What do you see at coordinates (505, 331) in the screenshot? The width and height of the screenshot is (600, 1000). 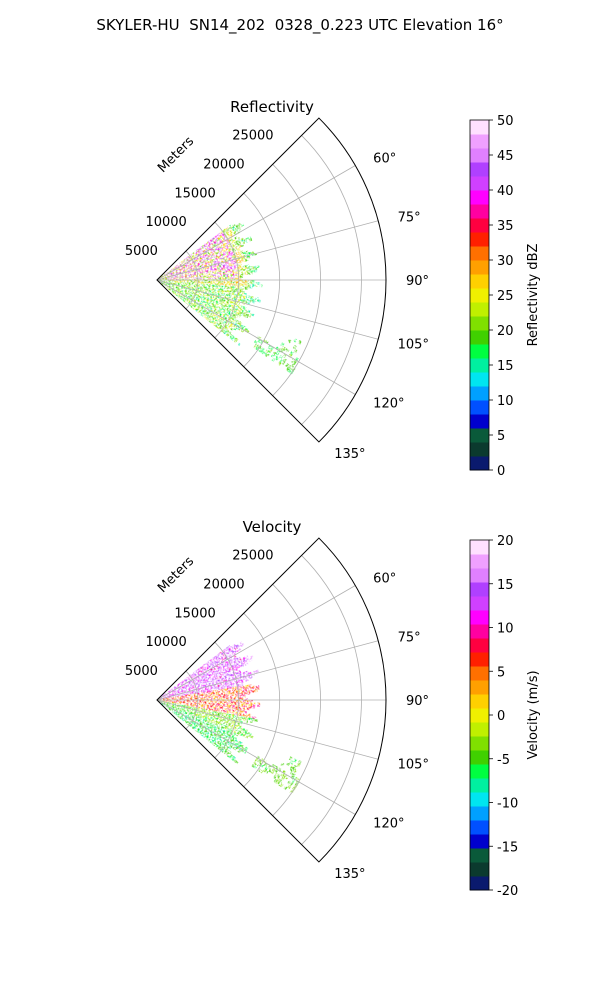 I see `colorbar-tick-label: 20` at bounding box center [505, 331].